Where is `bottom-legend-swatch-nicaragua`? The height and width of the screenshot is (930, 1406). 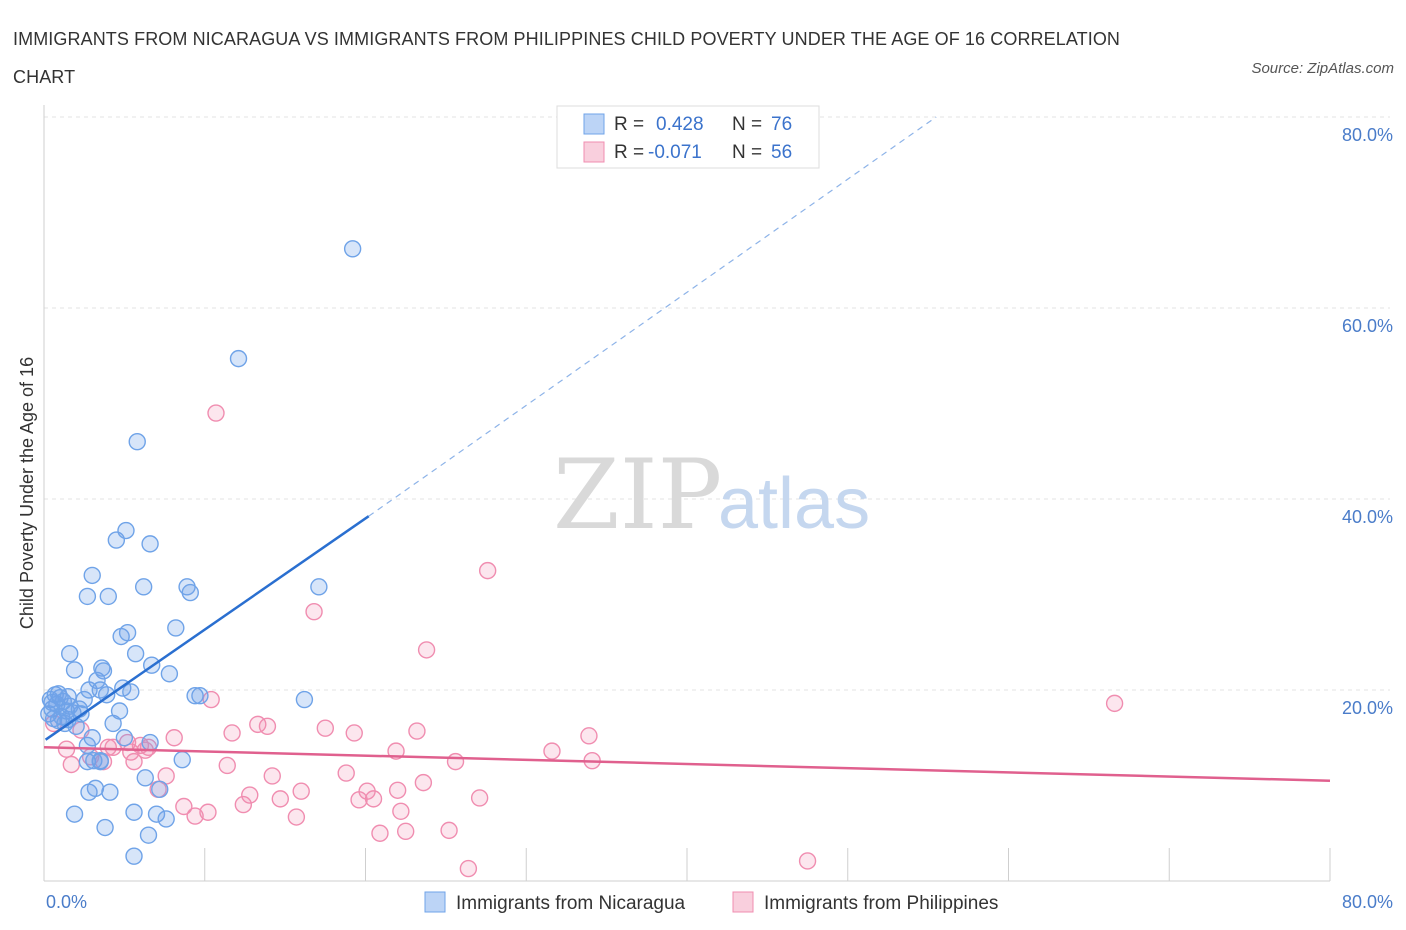 bottom-legend-swatch-nicaragua is located at coordinates (435, 902).